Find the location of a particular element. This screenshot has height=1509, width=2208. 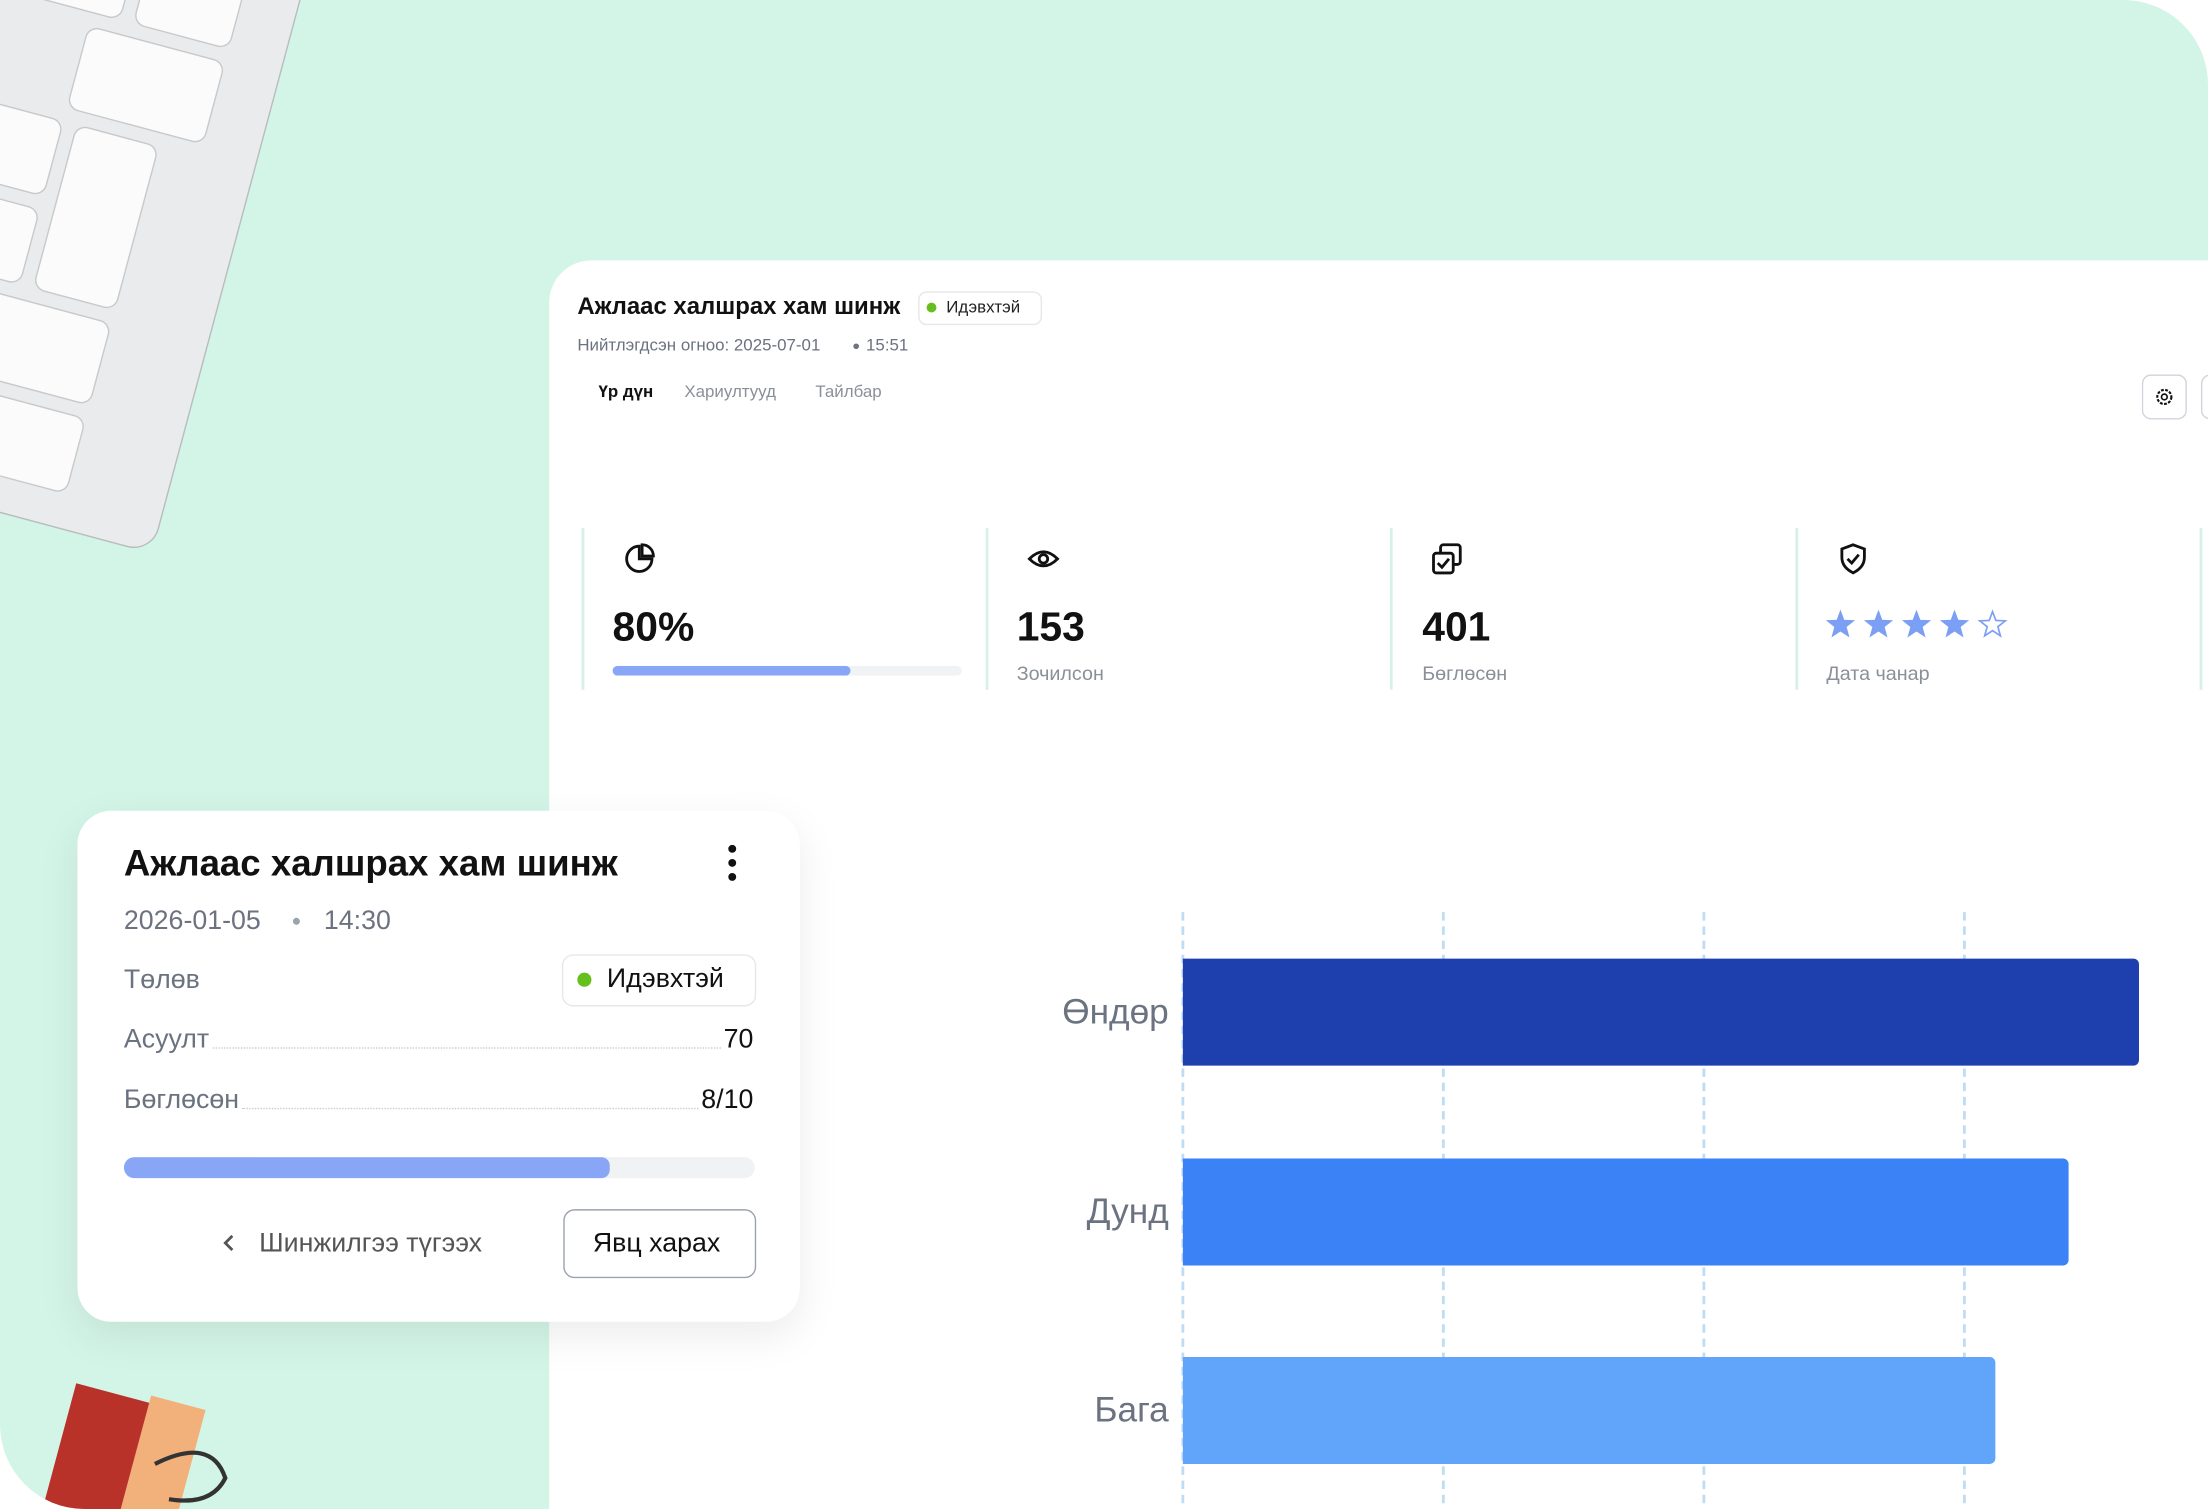

tab: Хариултууд is located at coordinates (730, 391).